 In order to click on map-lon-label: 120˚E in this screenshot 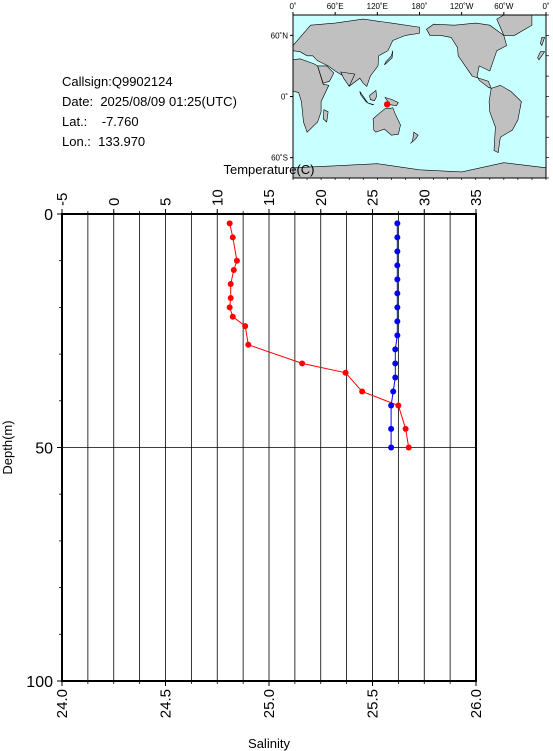, I will do `click(377, 6)`.